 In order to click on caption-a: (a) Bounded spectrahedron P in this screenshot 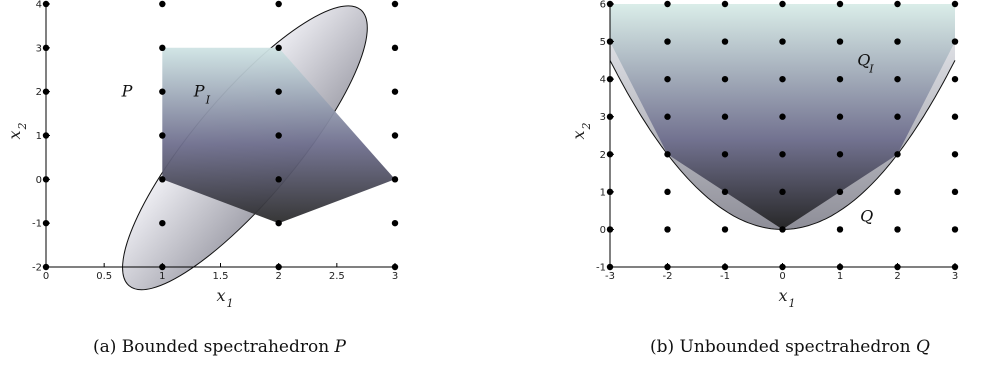, I will do `click(220, 347)`.